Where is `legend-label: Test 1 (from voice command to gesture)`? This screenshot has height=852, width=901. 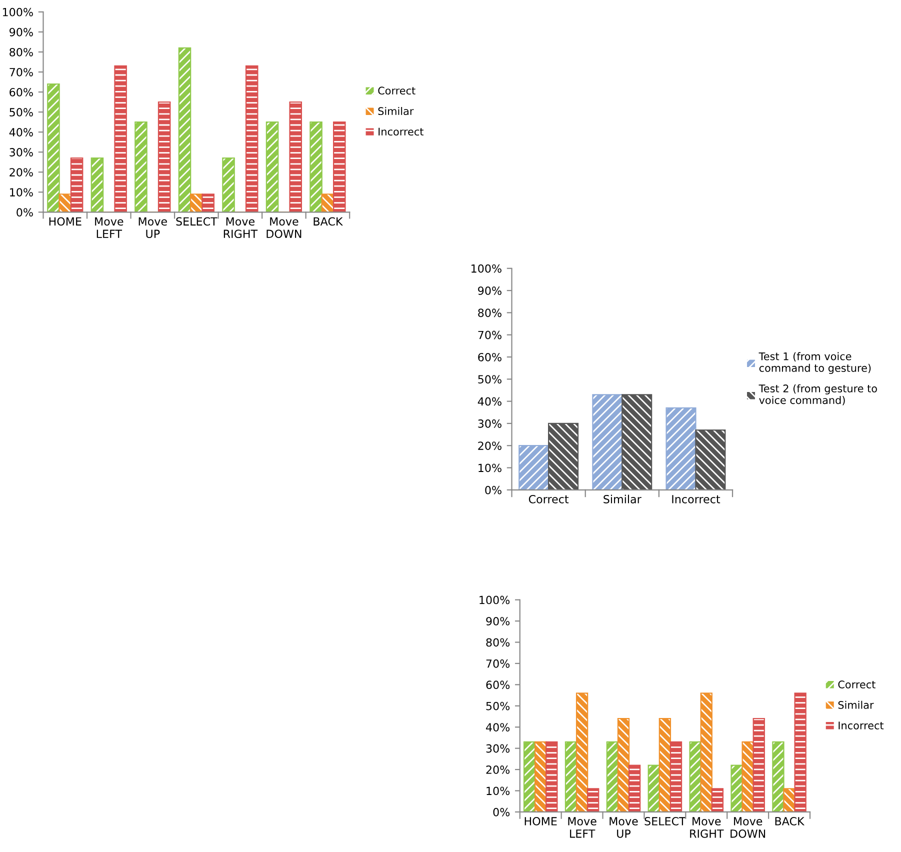
legend-label: Test 1 (from voice command to gesture) is located at coordinates (814, 363).